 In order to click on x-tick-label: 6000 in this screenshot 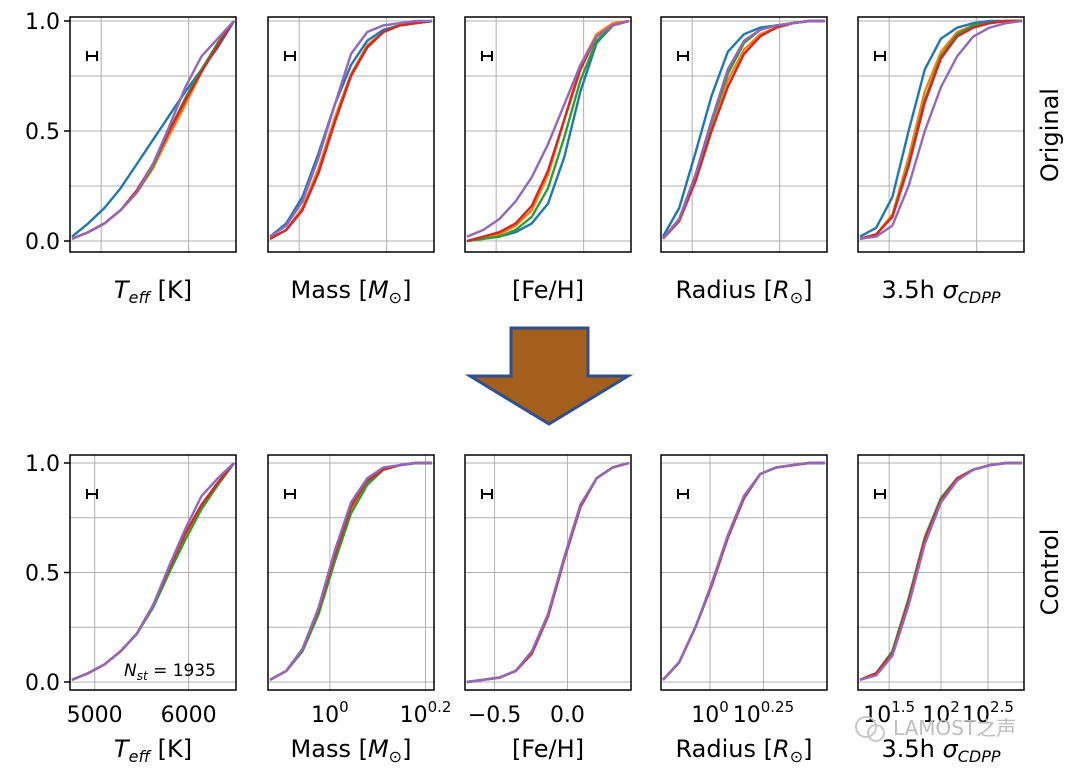, I will do `click(189, 715)`.